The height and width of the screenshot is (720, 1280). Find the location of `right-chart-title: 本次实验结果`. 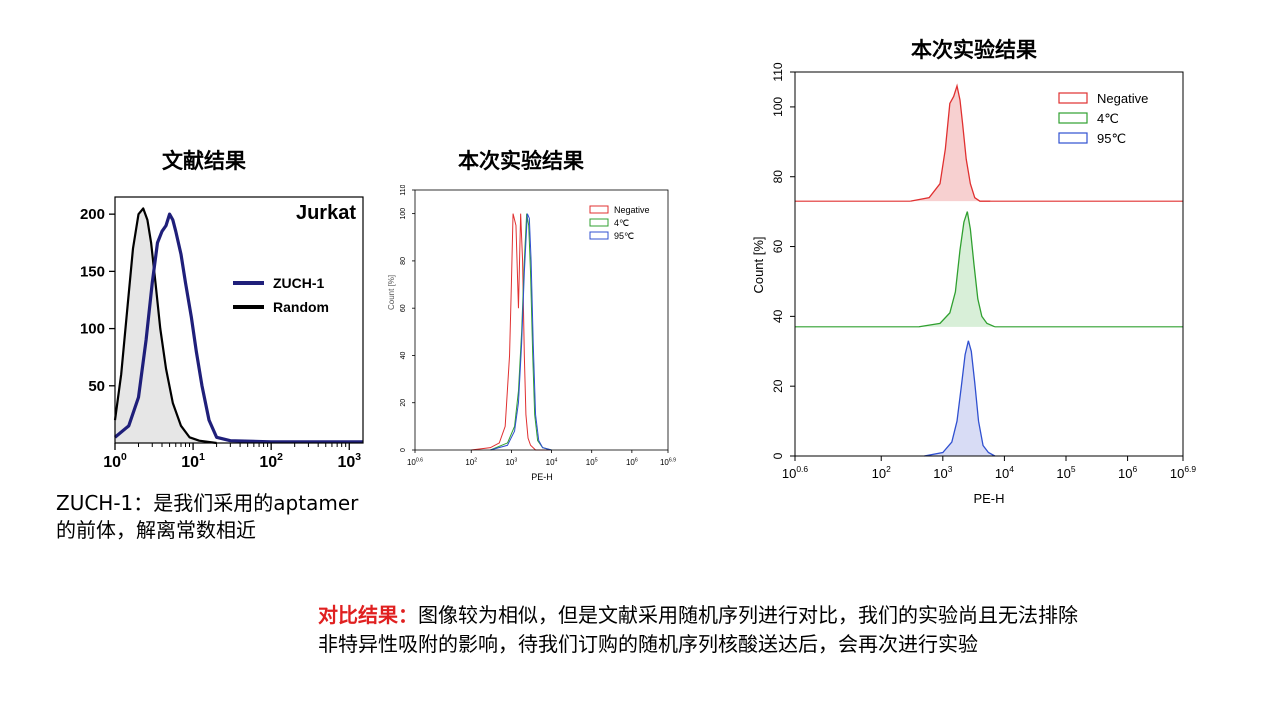

right-chart-title: 本次实验结果 is located at coordinates (974, 50).